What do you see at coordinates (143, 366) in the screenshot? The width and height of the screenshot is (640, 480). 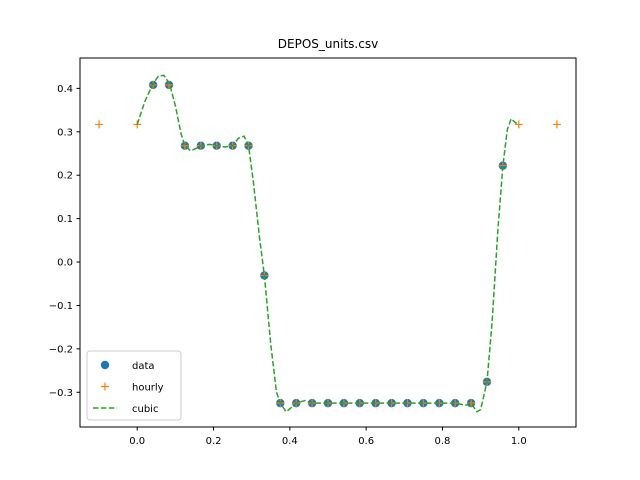 I see `legend-label: data` at bounding box center [143, 366].